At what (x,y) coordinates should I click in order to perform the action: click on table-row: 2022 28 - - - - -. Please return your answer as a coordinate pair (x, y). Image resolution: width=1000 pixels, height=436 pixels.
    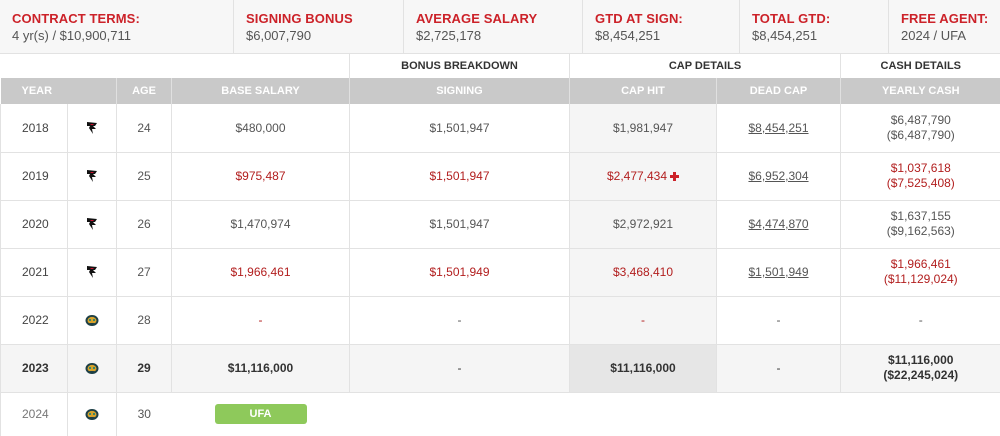
    Looking at the image, I should click on (500, 320).